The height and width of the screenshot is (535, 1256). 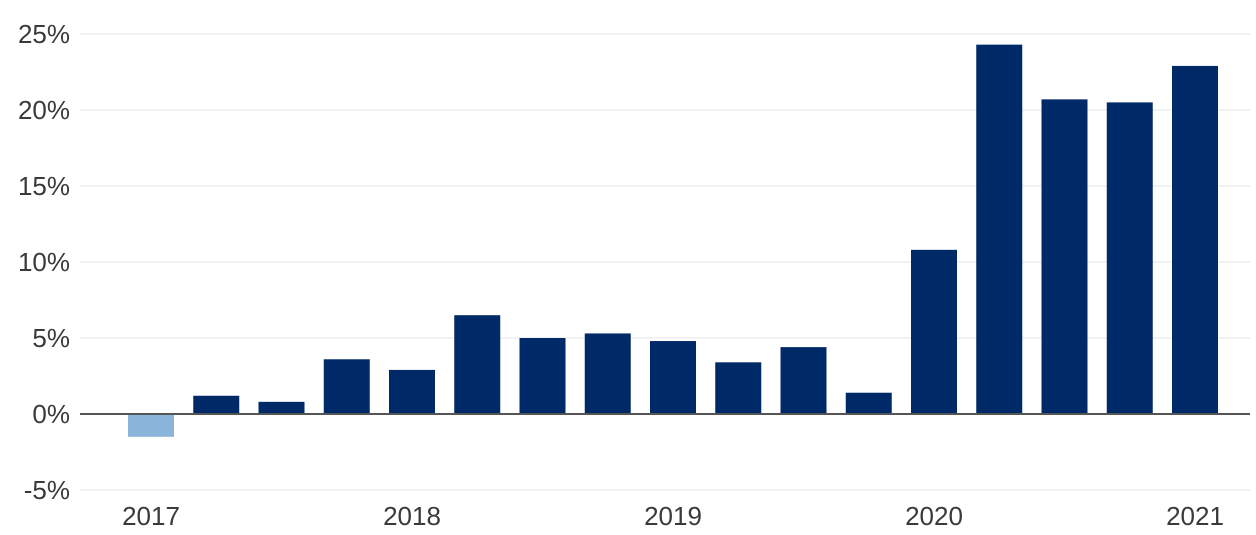 I want to click on x-tick-label: 2019, so click(x=673, y=515).